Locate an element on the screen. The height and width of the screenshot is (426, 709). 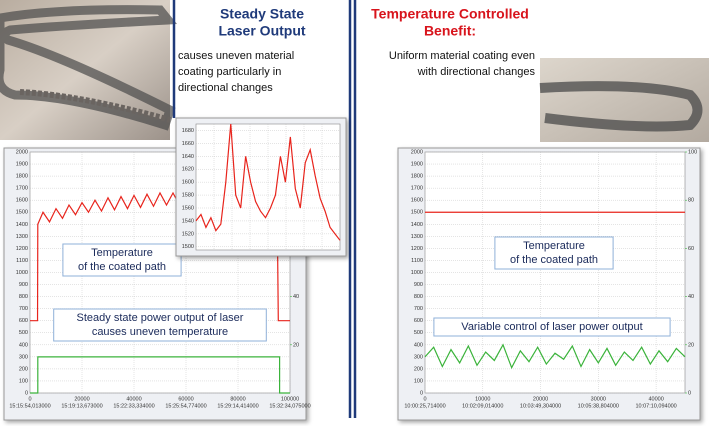
x-time-label: 10:00:25,714000 is located at coordinates (424, 406).